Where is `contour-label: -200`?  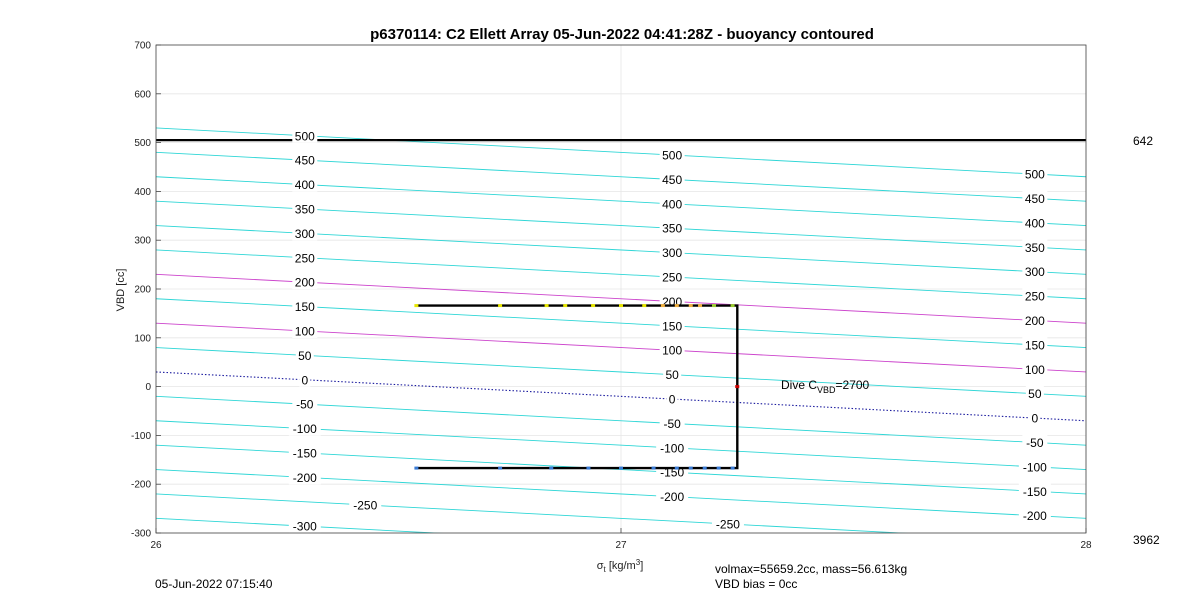 contour-label: -200 is located at coordinates (1035, 516).